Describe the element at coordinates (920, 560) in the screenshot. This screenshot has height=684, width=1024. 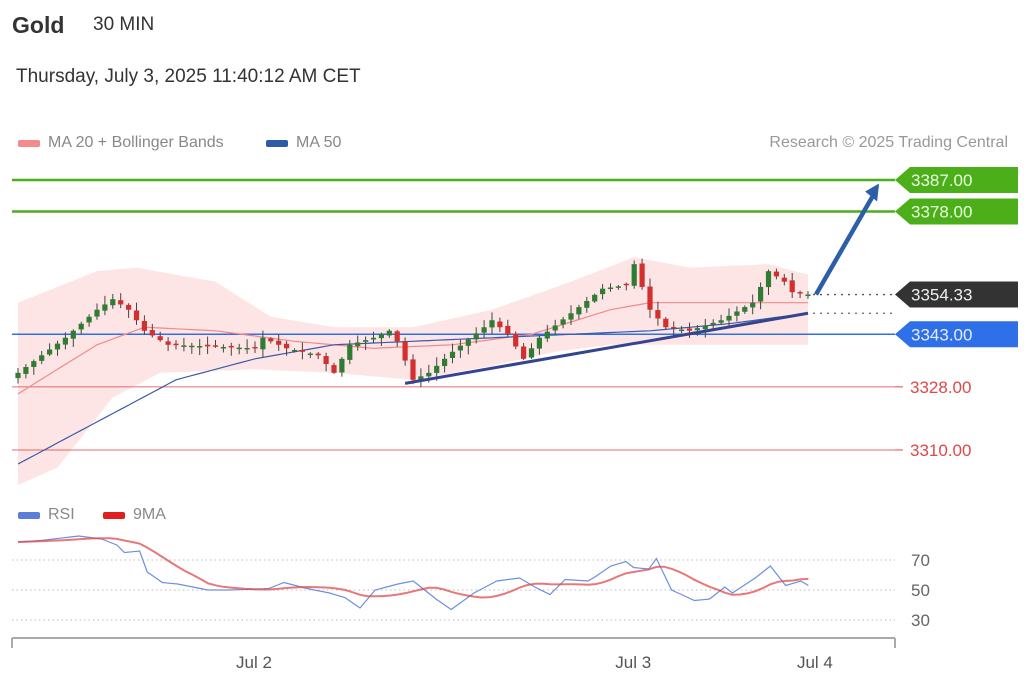
I see `rsi-tick-label: 70` at that location.